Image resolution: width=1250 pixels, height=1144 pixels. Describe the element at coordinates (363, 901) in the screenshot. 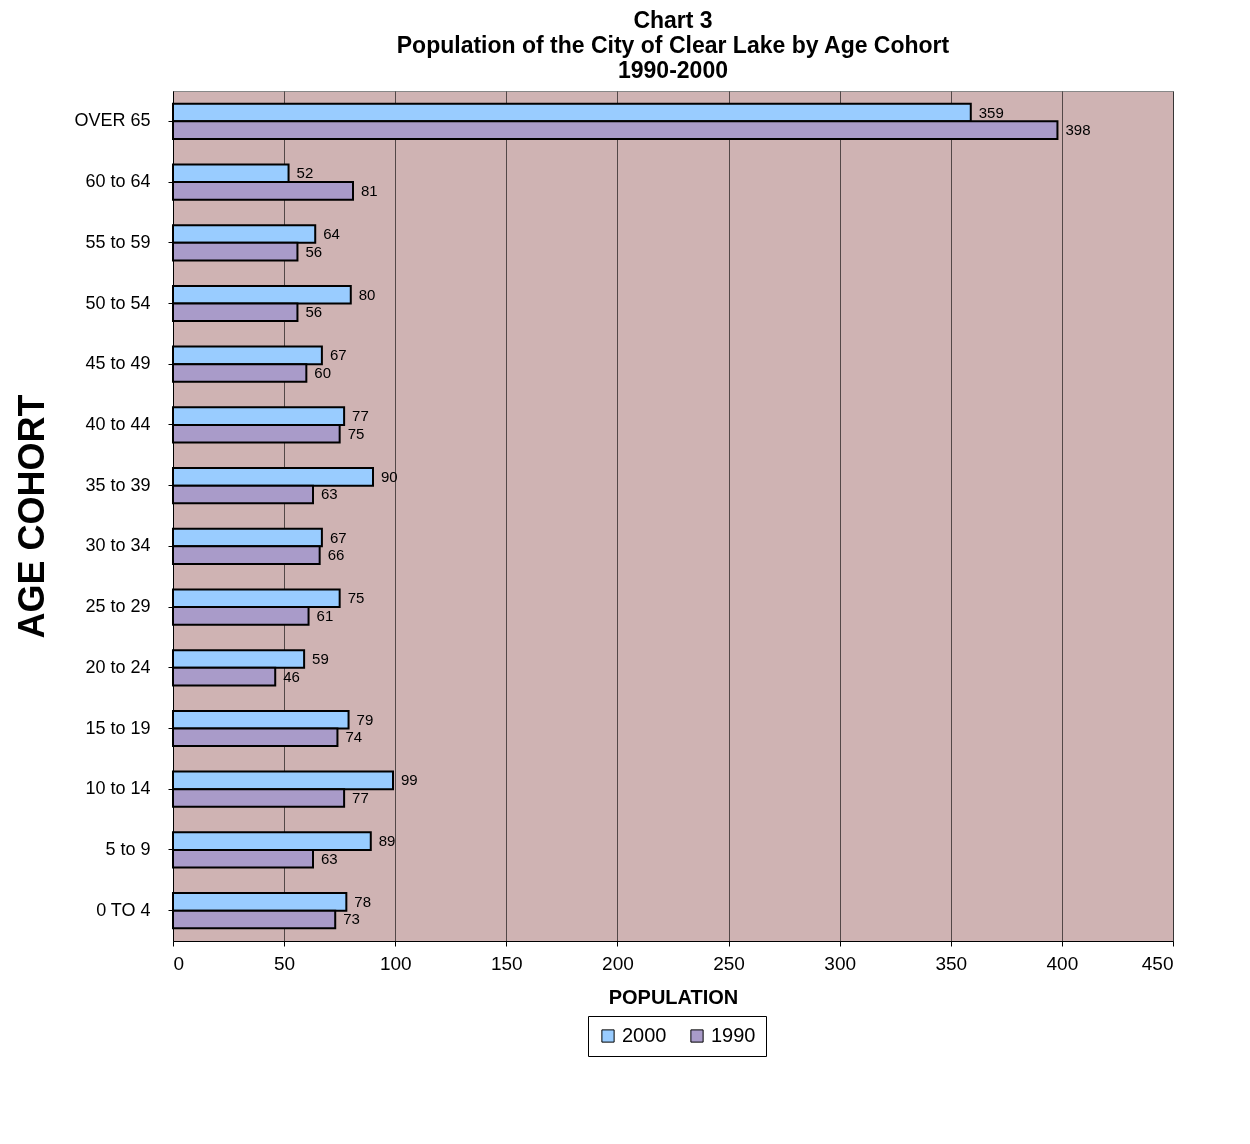

I see `data-label: 78` at that location.